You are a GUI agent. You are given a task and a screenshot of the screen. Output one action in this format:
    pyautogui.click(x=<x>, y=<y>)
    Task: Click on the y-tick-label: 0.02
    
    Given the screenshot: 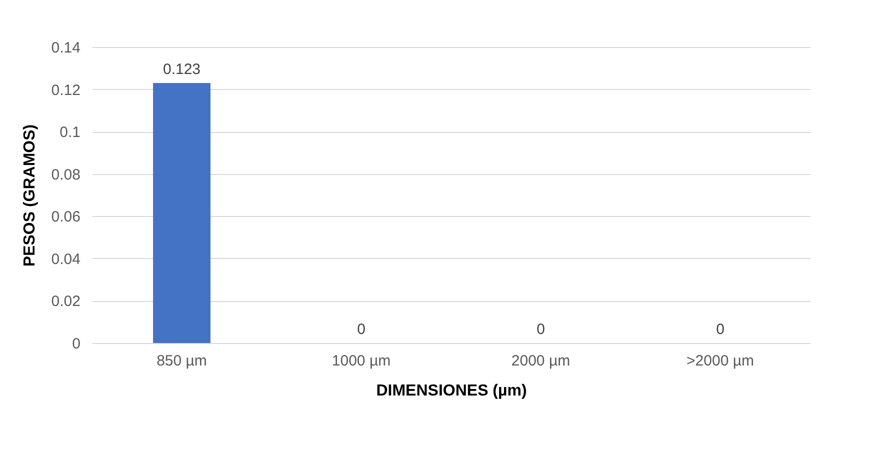 What is the action you would take?
    pyautogui.click(x=65, y=301)
    